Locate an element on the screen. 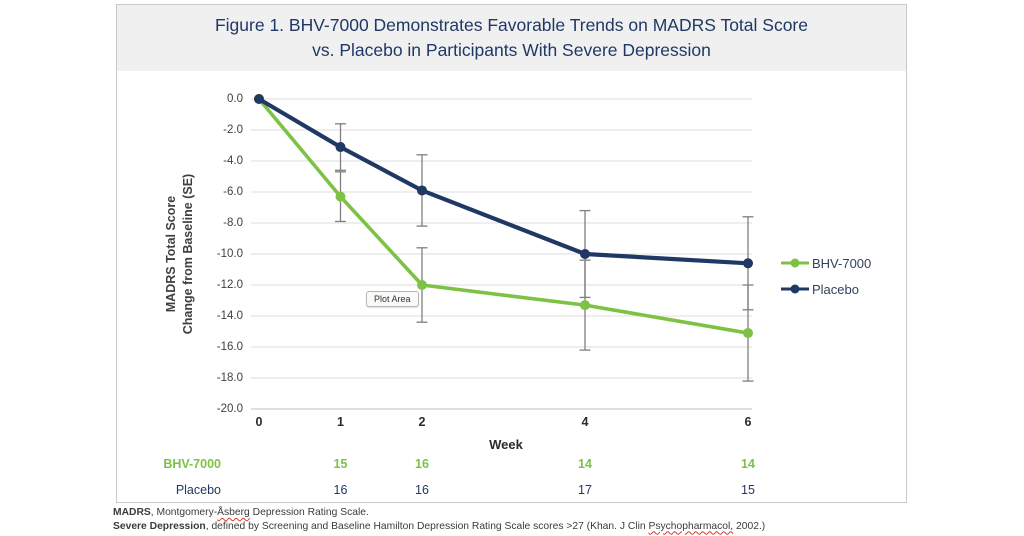 The image size is (1024, 536). y-tick-label: -4.0 is located at coordinates (233, 160).